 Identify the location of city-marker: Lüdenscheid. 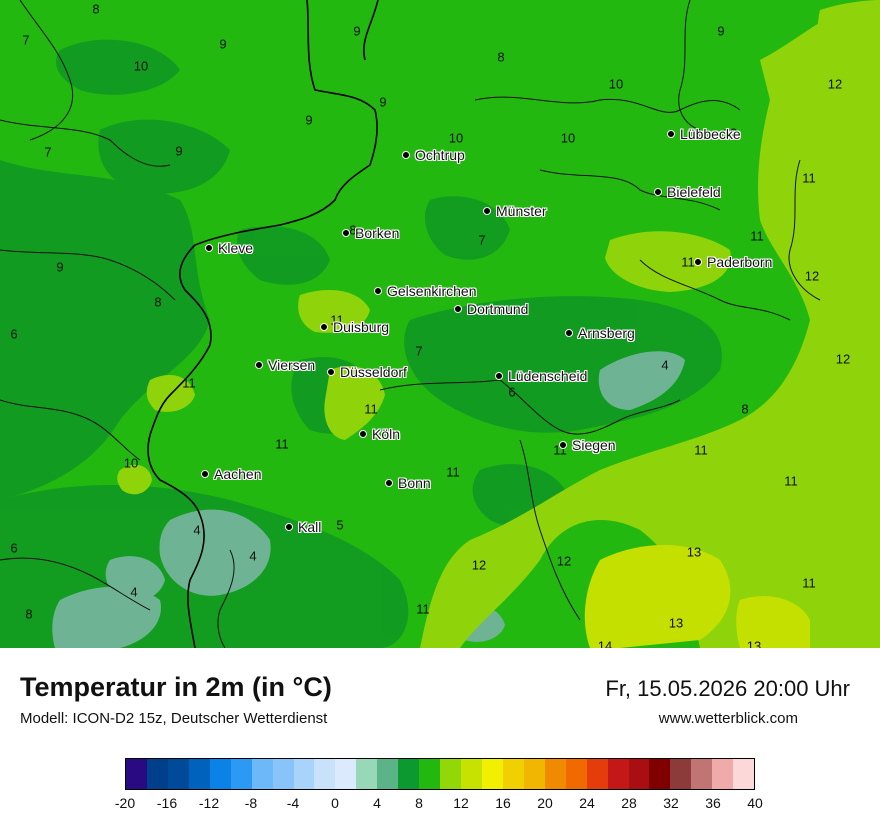
(541, 376).